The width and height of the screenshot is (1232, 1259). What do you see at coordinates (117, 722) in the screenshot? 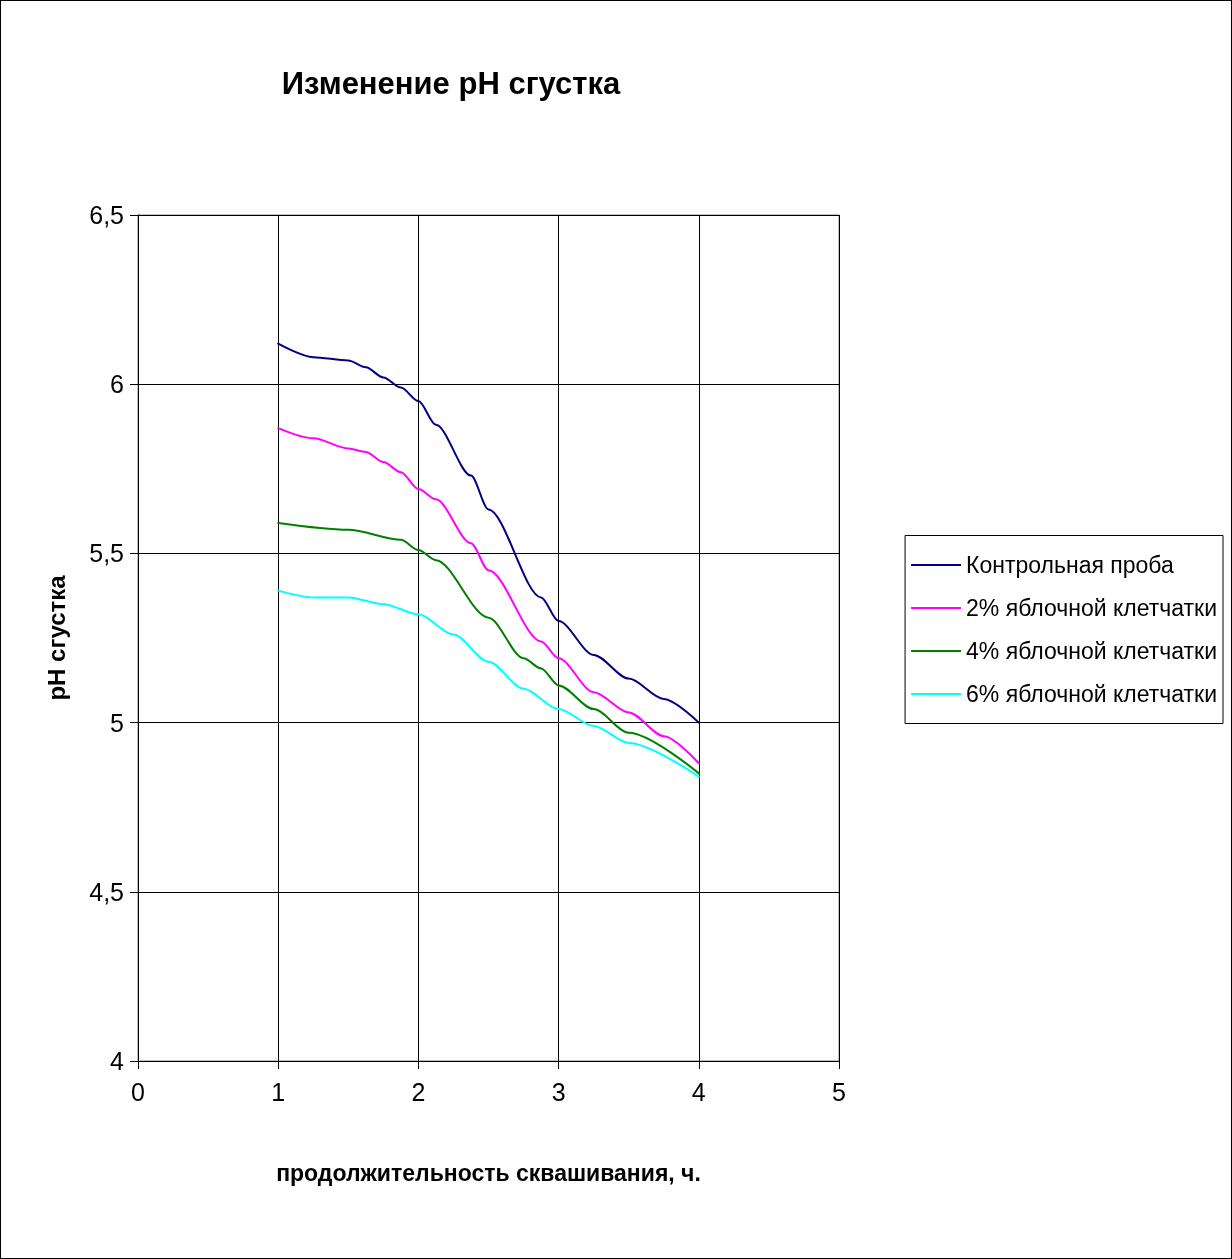
I see `y-tick-label: 5` at bounding box center [117, 722].